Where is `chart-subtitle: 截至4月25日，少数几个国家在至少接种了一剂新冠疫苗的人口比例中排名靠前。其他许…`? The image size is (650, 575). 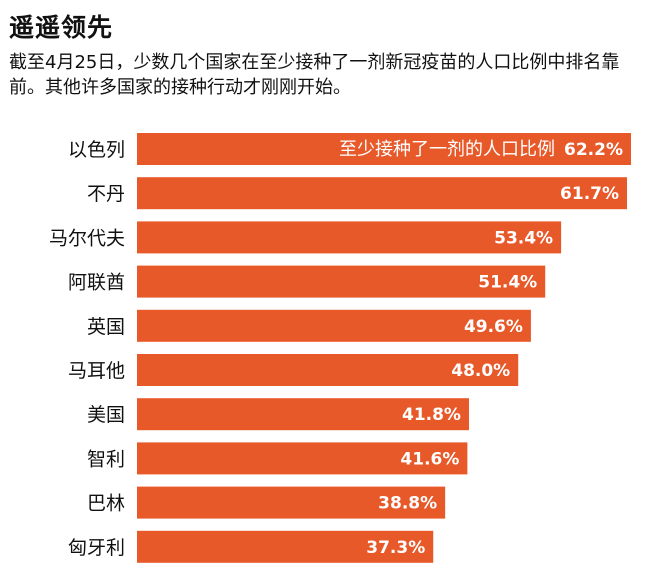
chart-subtitle: 截至4月25日，少数几个国家在至少接种了一剂新冠疫苗的人口比例中排名靠前。其他许… is located at coordinates (314, 75).